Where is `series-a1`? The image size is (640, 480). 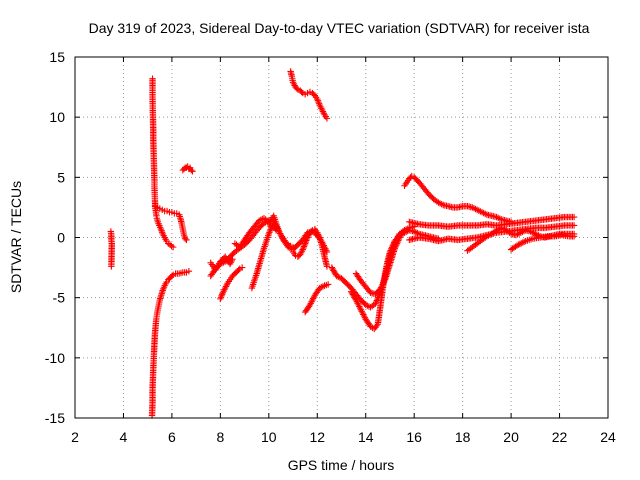 series-a1 is located at coordinates (163, 163).